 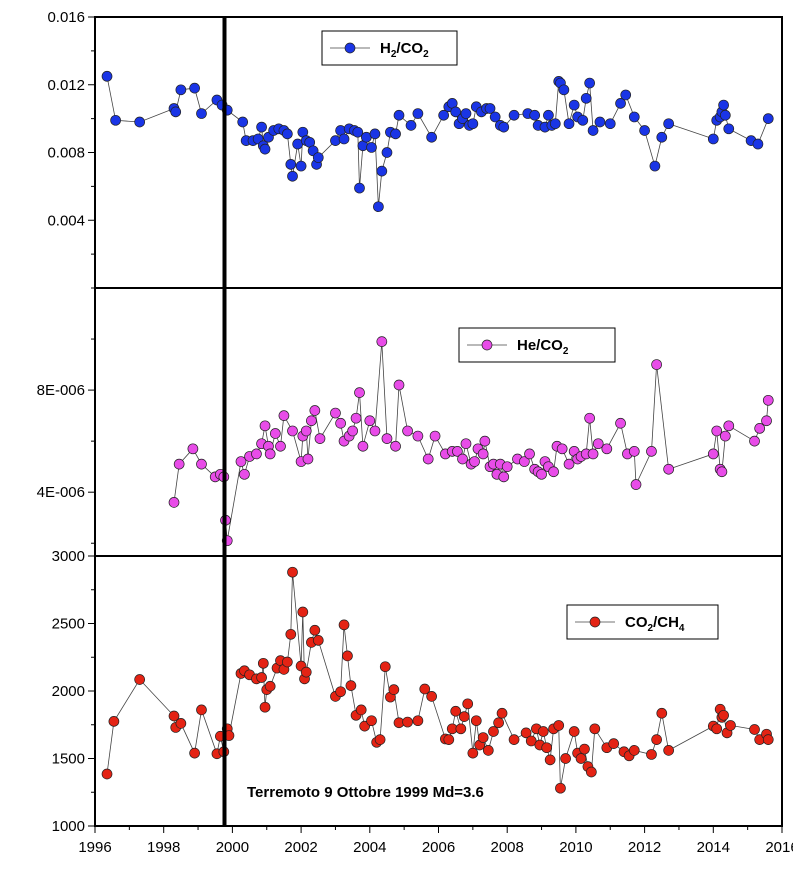 What do you see at coordinates (68, 759) in the screenshot?
I see `y-tick-label: 1500` at bounding box center [68, 759].